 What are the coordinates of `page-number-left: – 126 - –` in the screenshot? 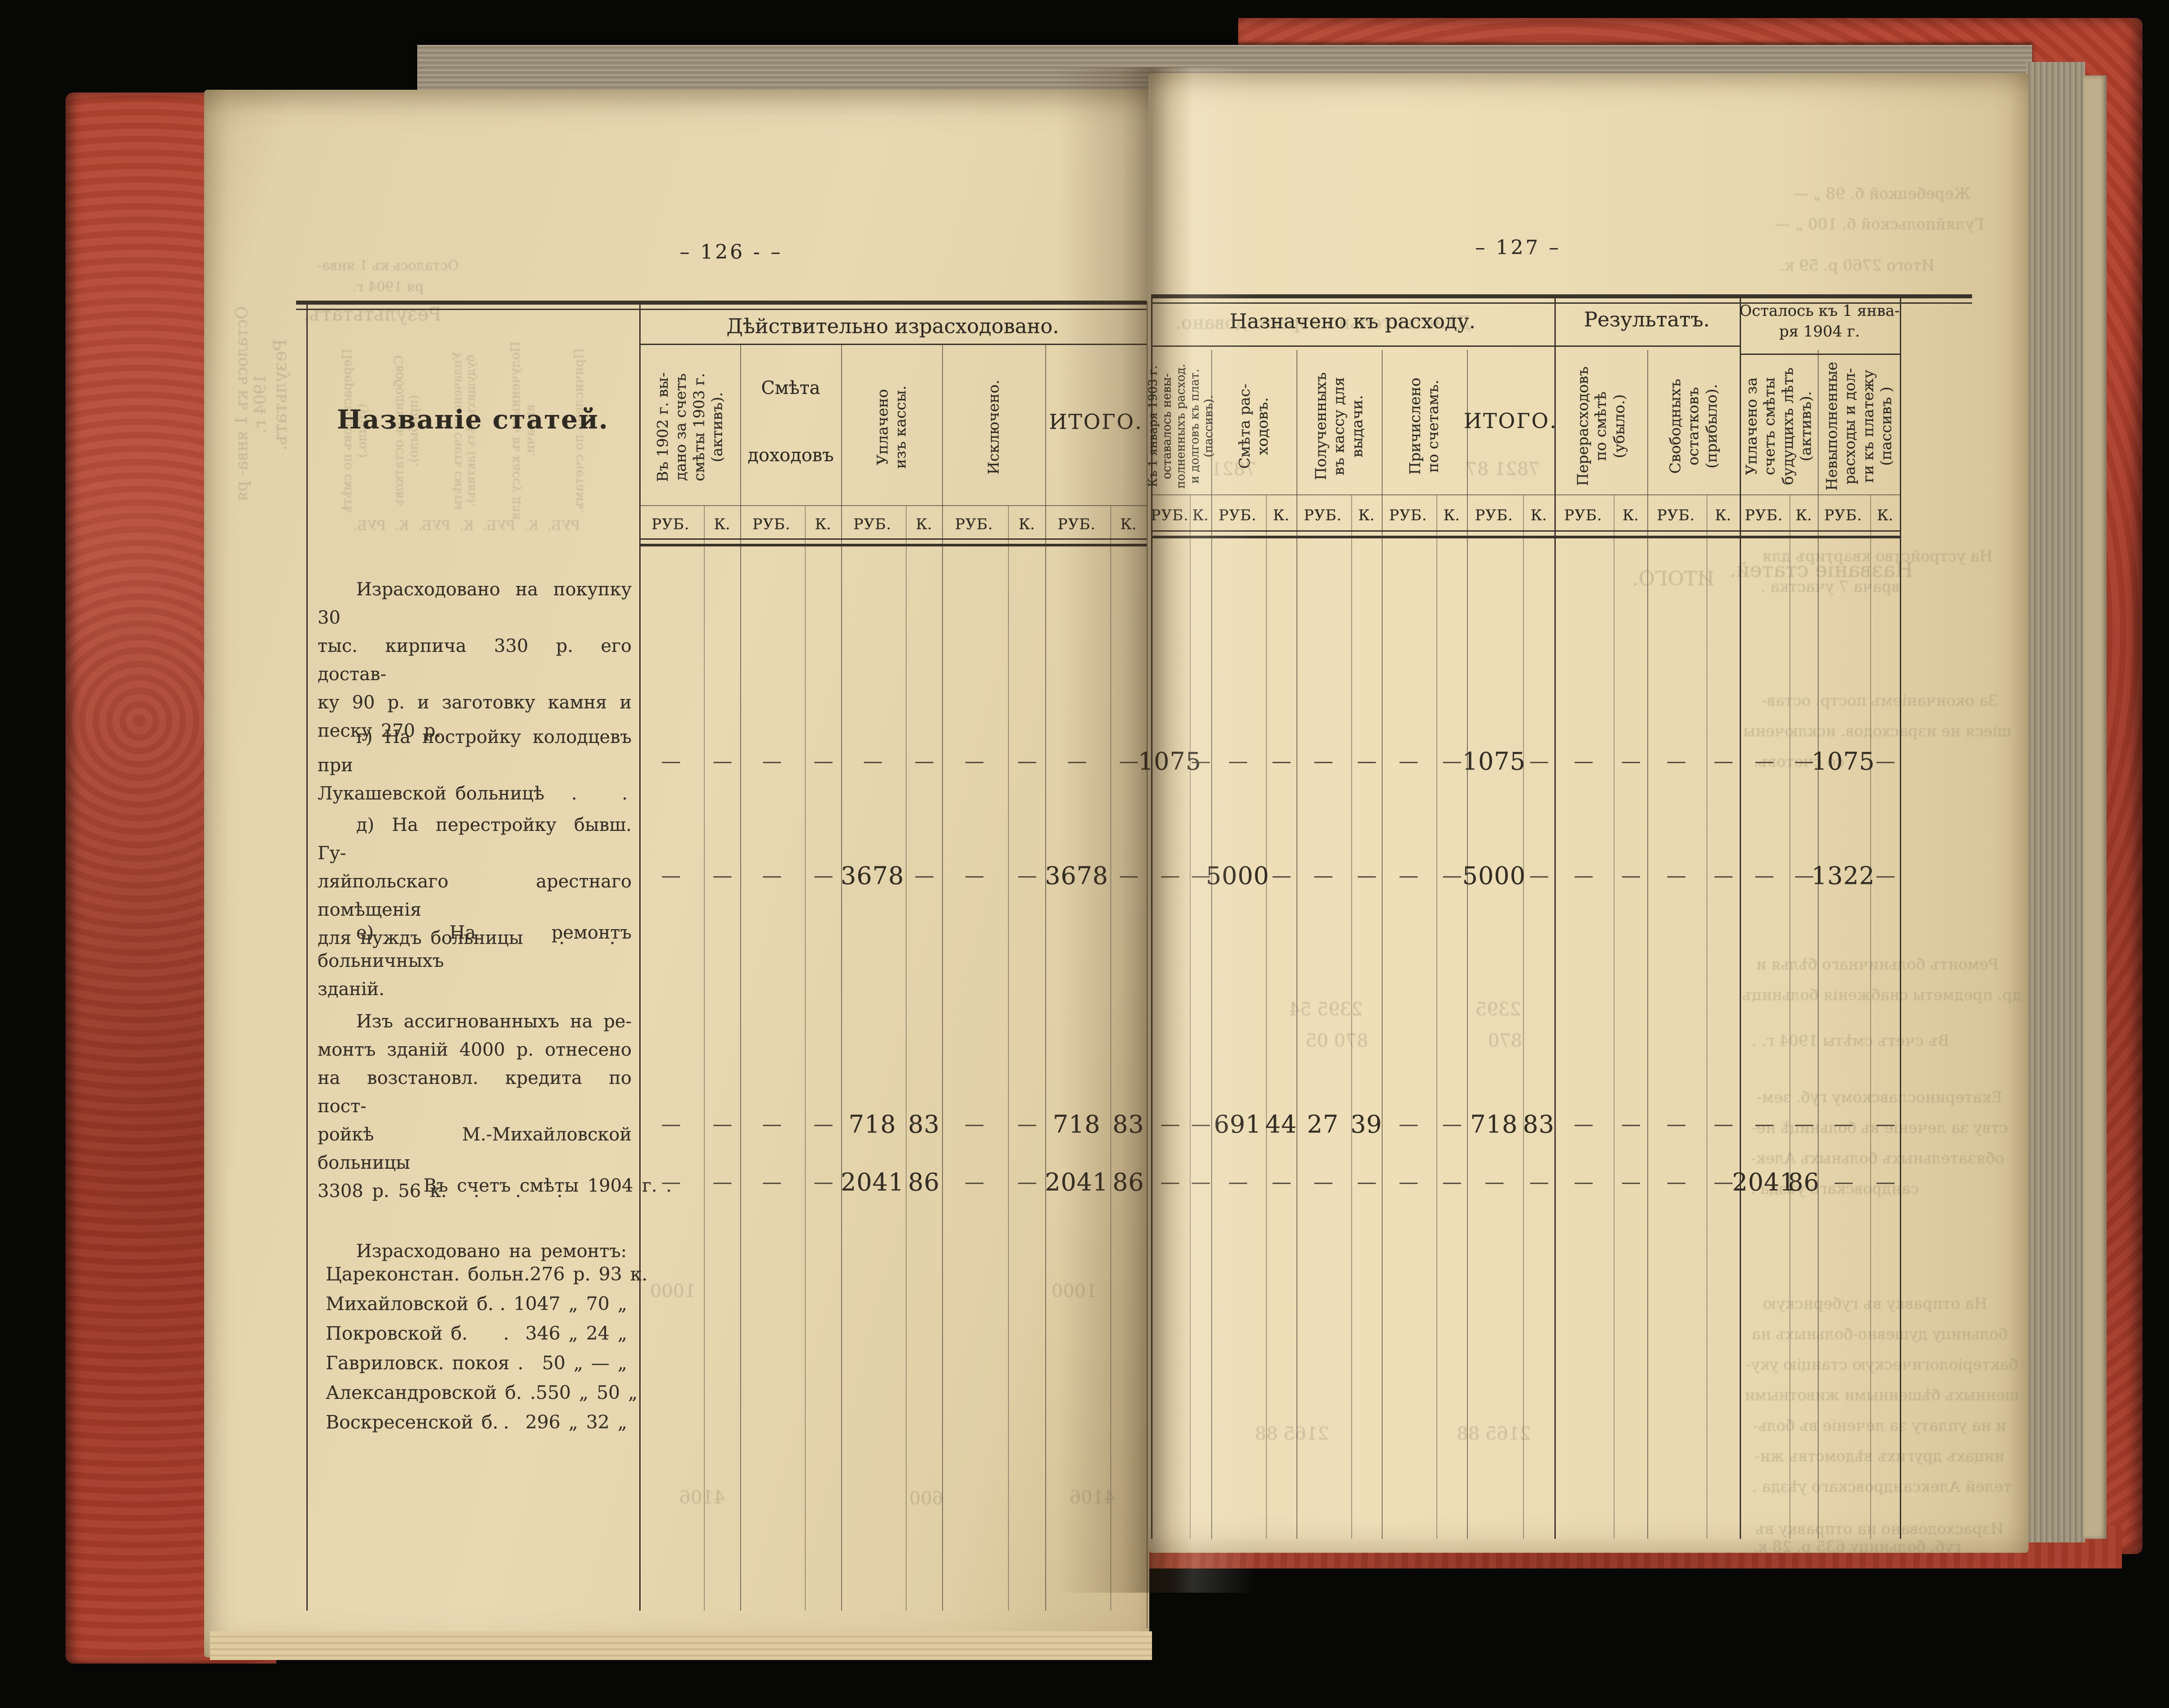 It's located at (731, 252).